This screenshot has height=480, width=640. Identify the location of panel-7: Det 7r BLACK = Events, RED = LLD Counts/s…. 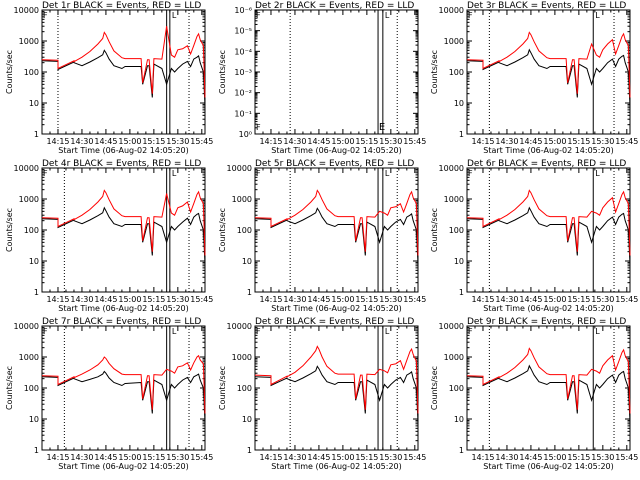
(109, 394).